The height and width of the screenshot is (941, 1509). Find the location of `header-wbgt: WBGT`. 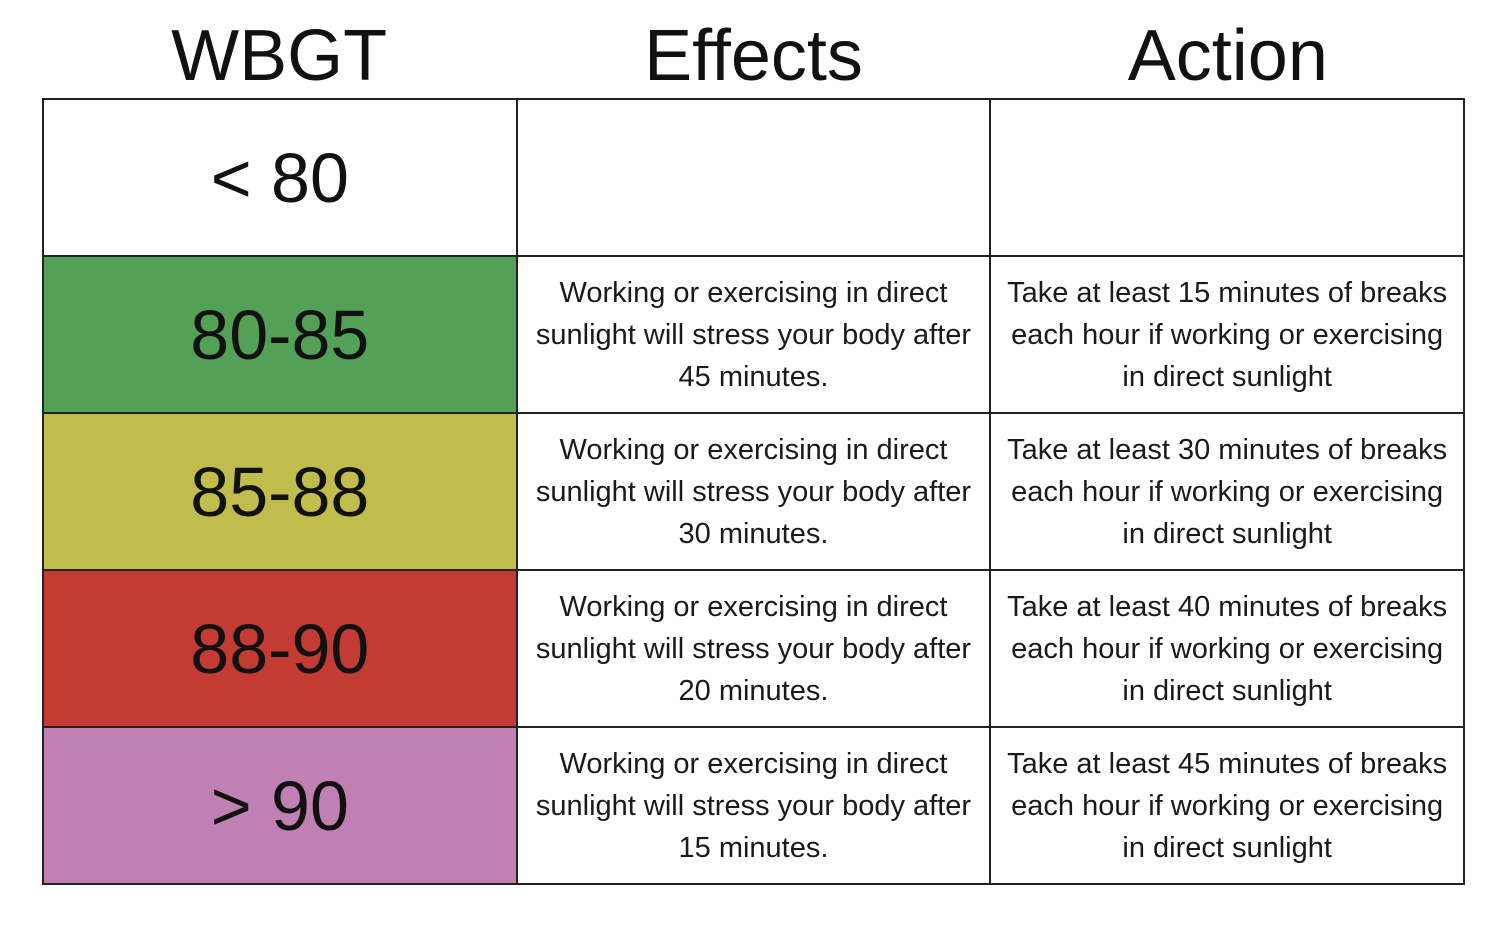

header-wbgt: WBGT is located at coordinates (279, 56).